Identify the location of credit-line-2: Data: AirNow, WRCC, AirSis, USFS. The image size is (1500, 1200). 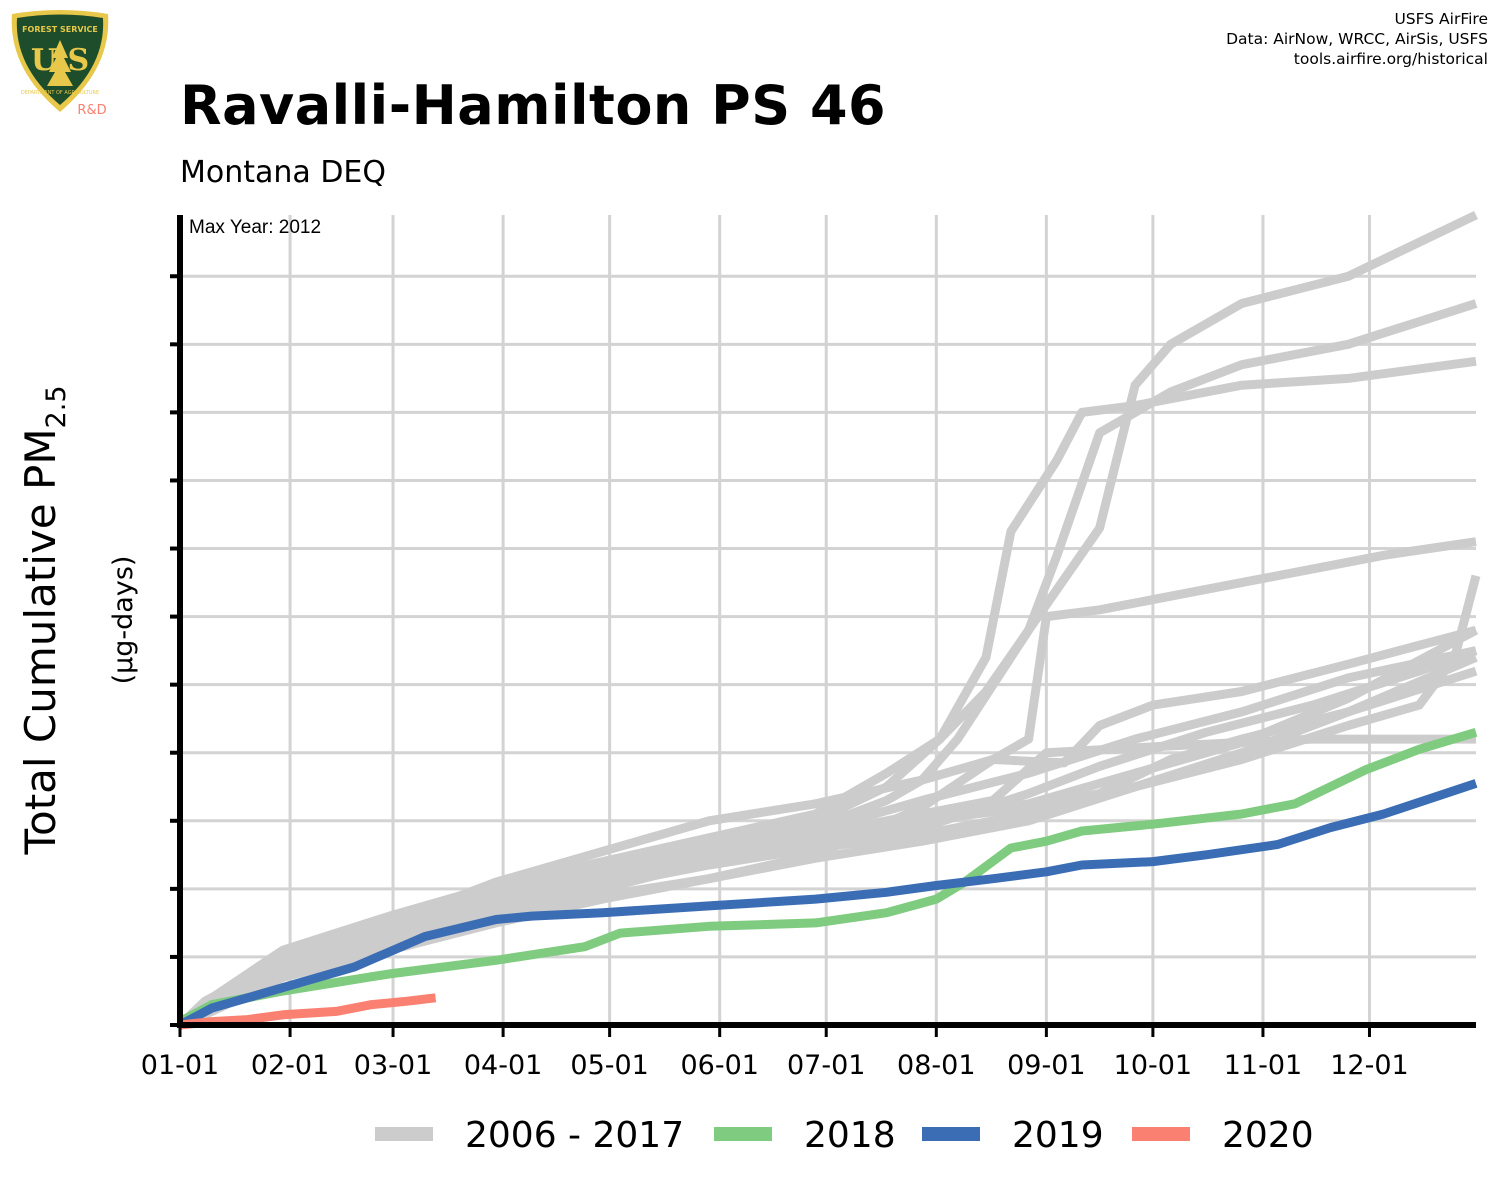
(1357, 39).